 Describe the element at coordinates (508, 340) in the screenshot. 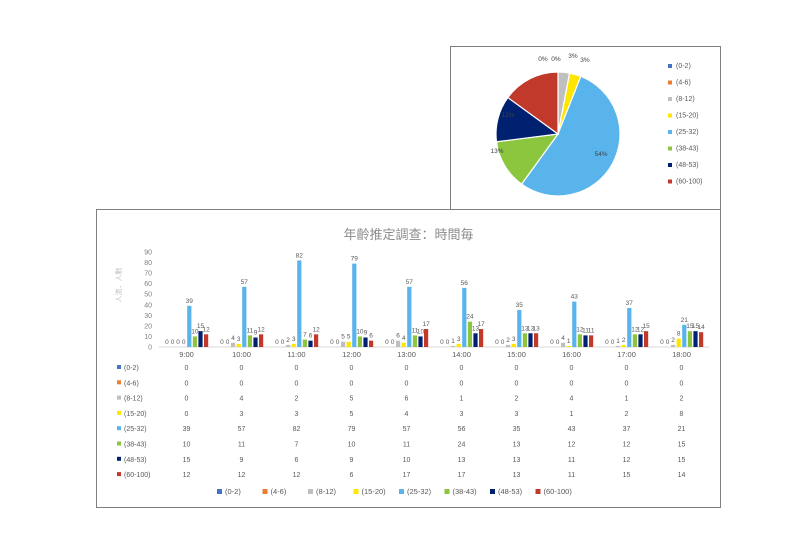

I see `bar-value-label: 2` at that location.